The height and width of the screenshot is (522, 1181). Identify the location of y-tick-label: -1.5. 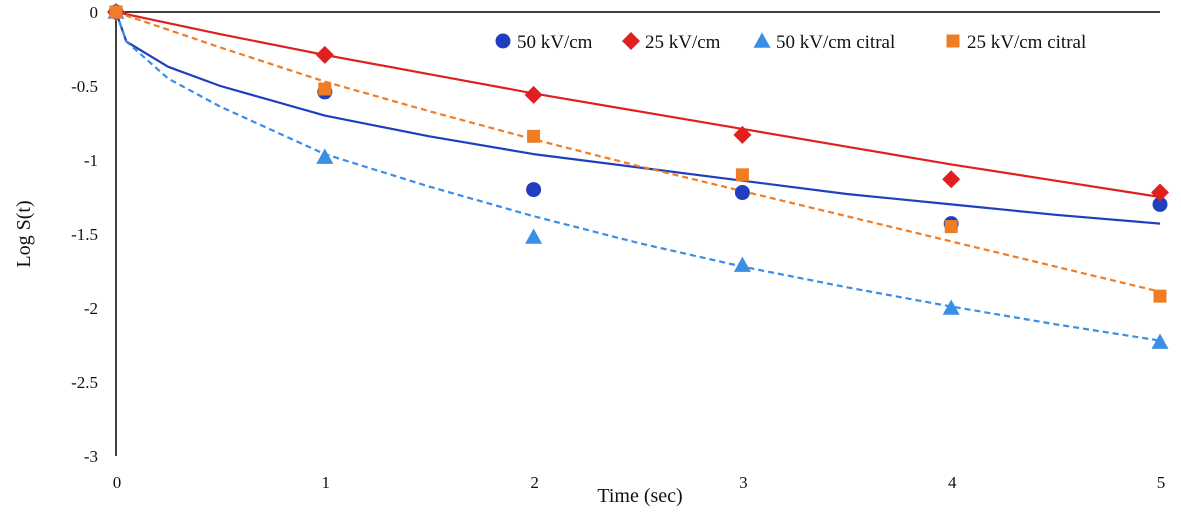
(84, 234).